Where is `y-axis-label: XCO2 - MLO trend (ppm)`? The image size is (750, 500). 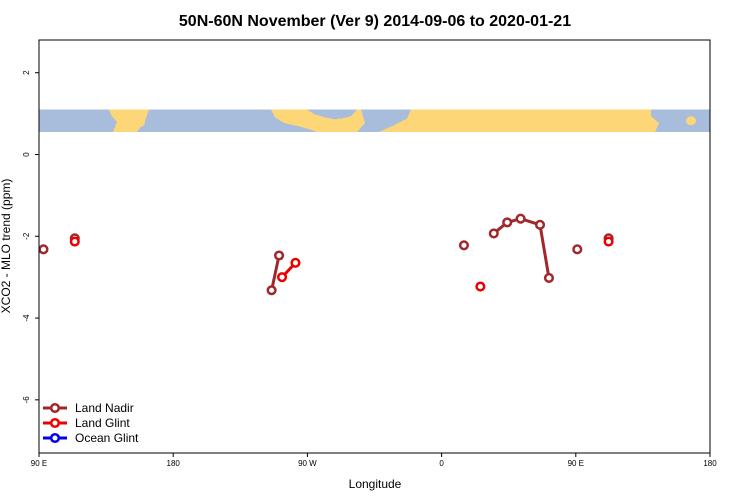 y-axis-label: XCO2 - MLO trend (ppm) is located at coordinates (6, 246).